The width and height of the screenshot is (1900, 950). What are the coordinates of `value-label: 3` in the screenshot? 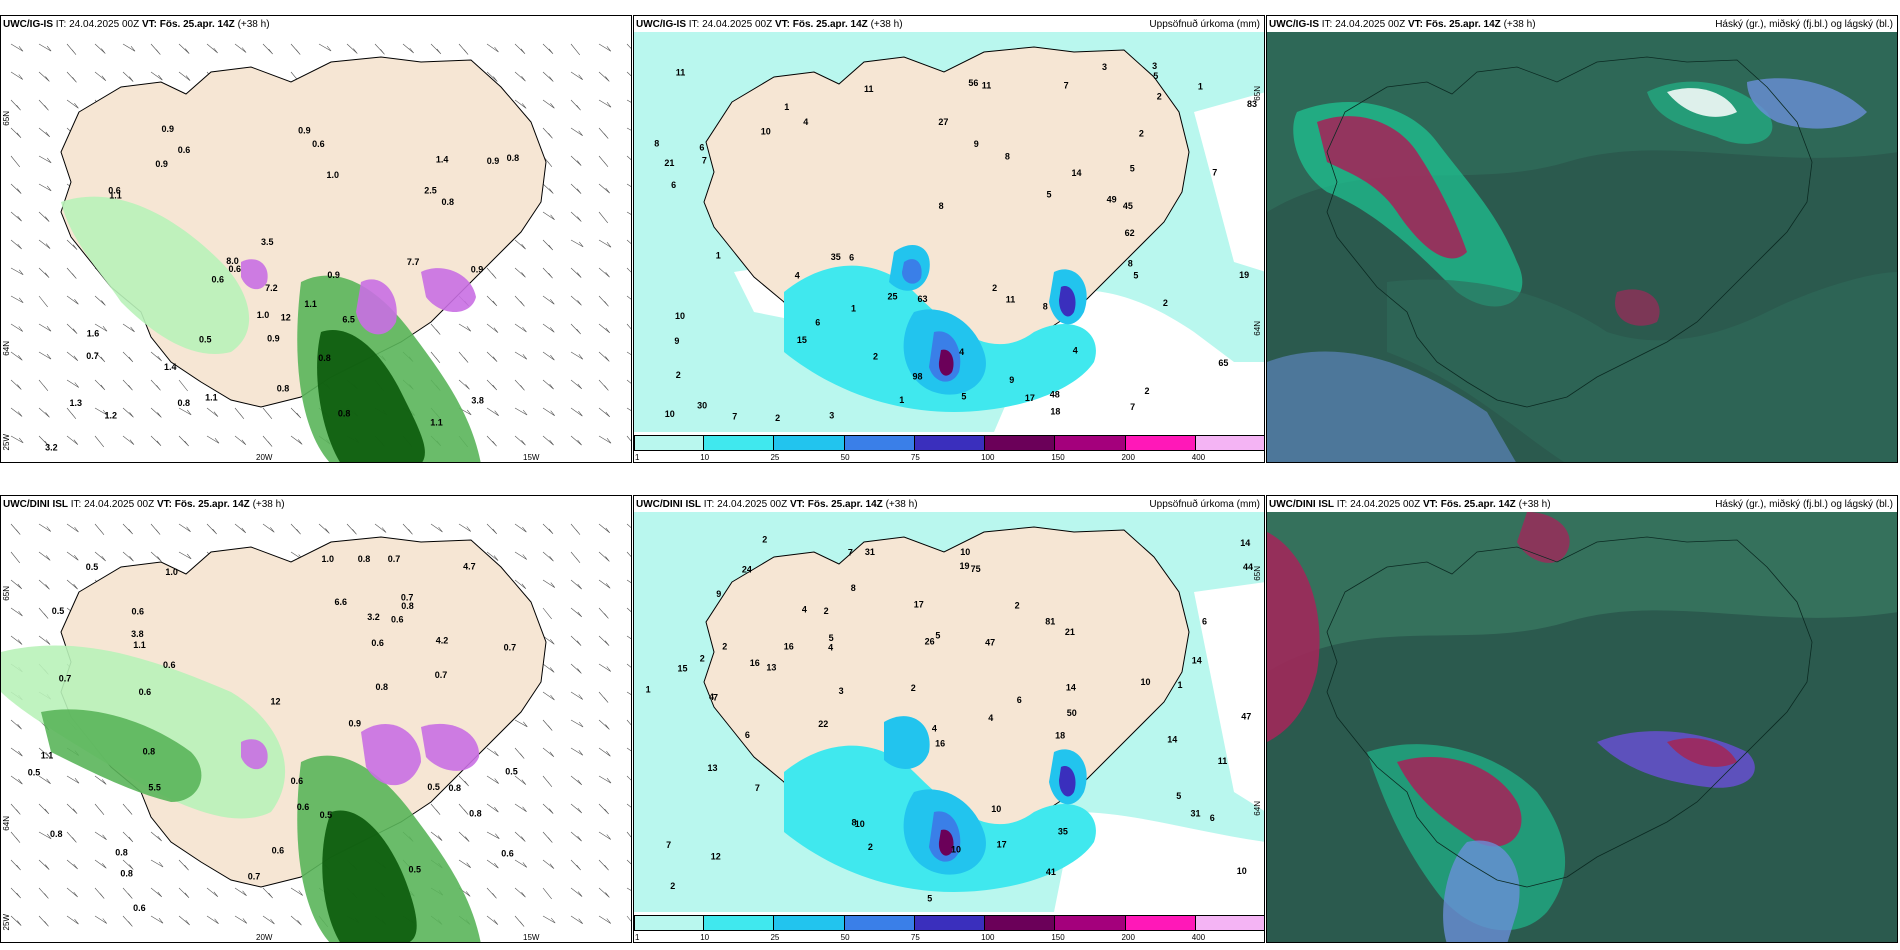 It's located at (1104, 67).